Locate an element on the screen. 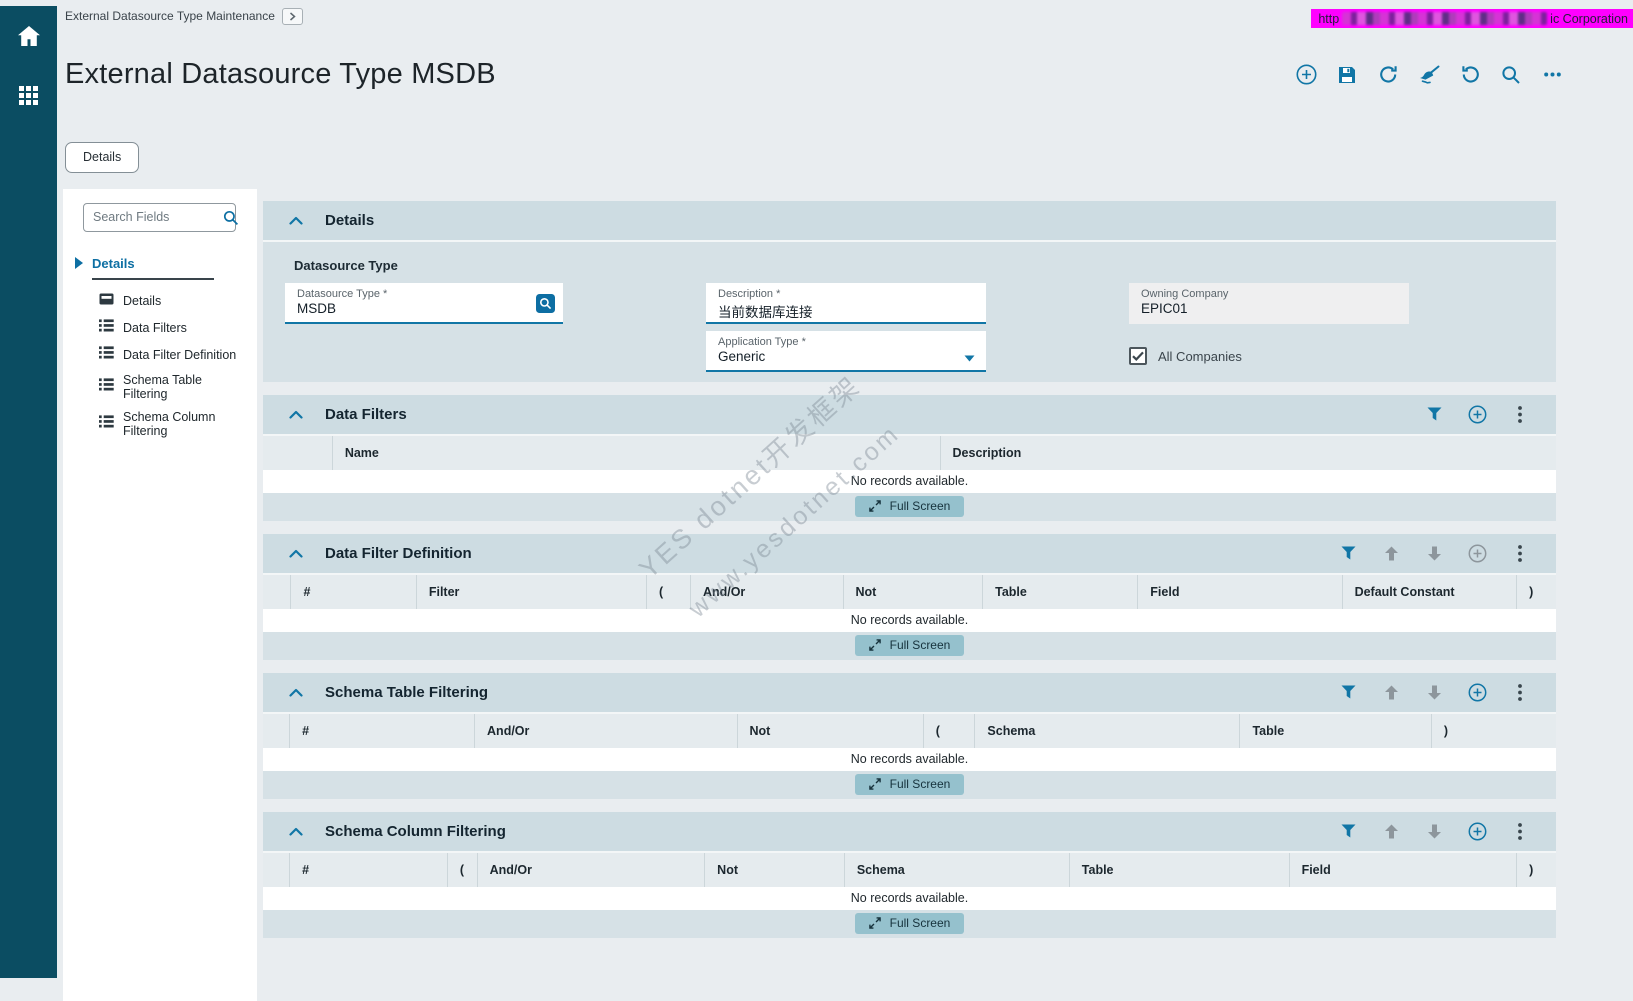 The image size is (1633, 1001). apps-menu-button is located at coordinates (29, 98).